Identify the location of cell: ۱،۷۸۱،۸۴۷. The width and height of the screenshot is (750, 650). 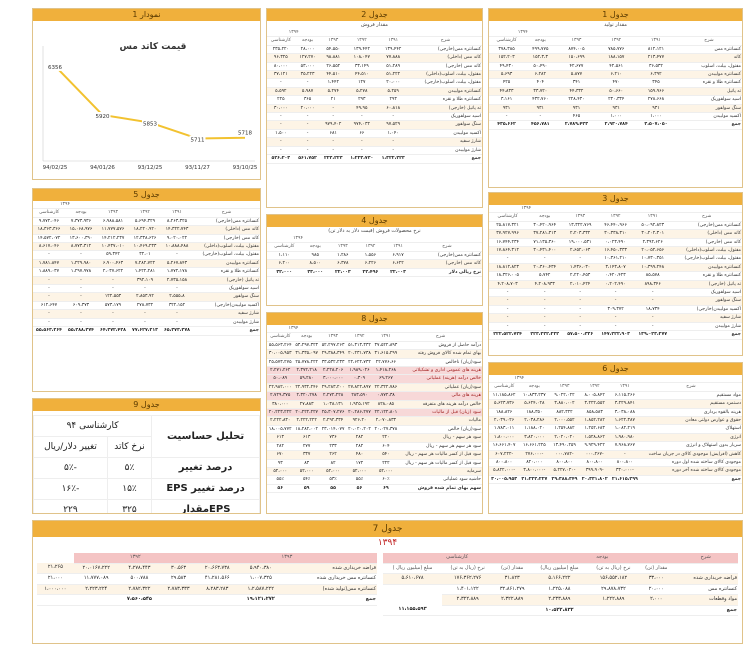
(49, 264).